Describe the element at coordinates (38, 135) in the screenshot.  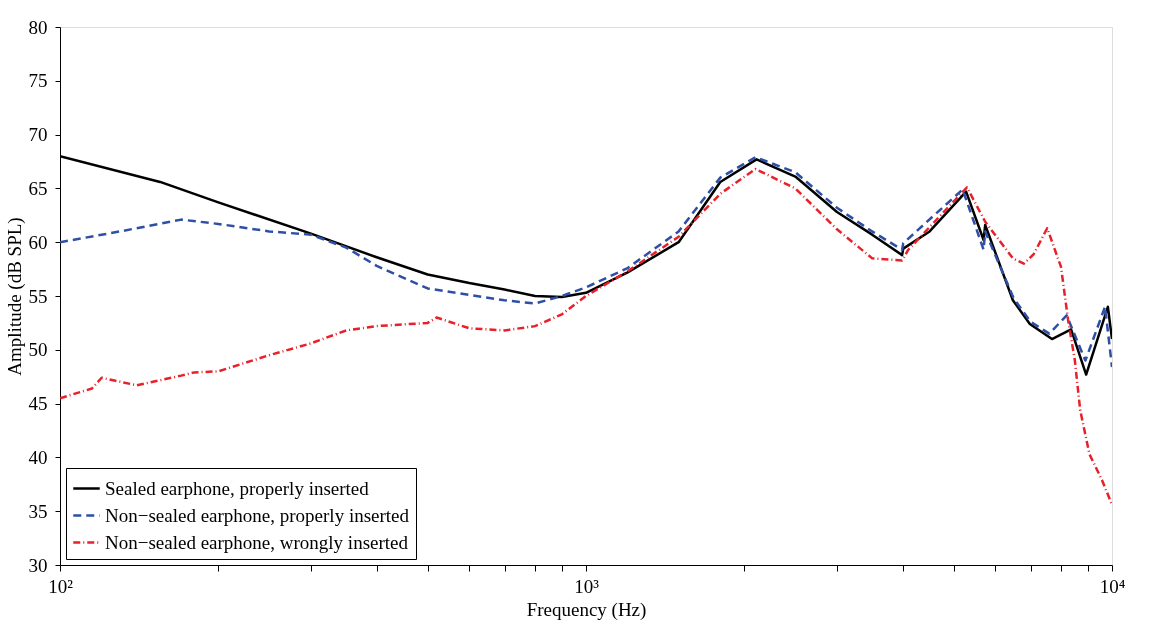
I see `y-tick-label: 70` at that location.